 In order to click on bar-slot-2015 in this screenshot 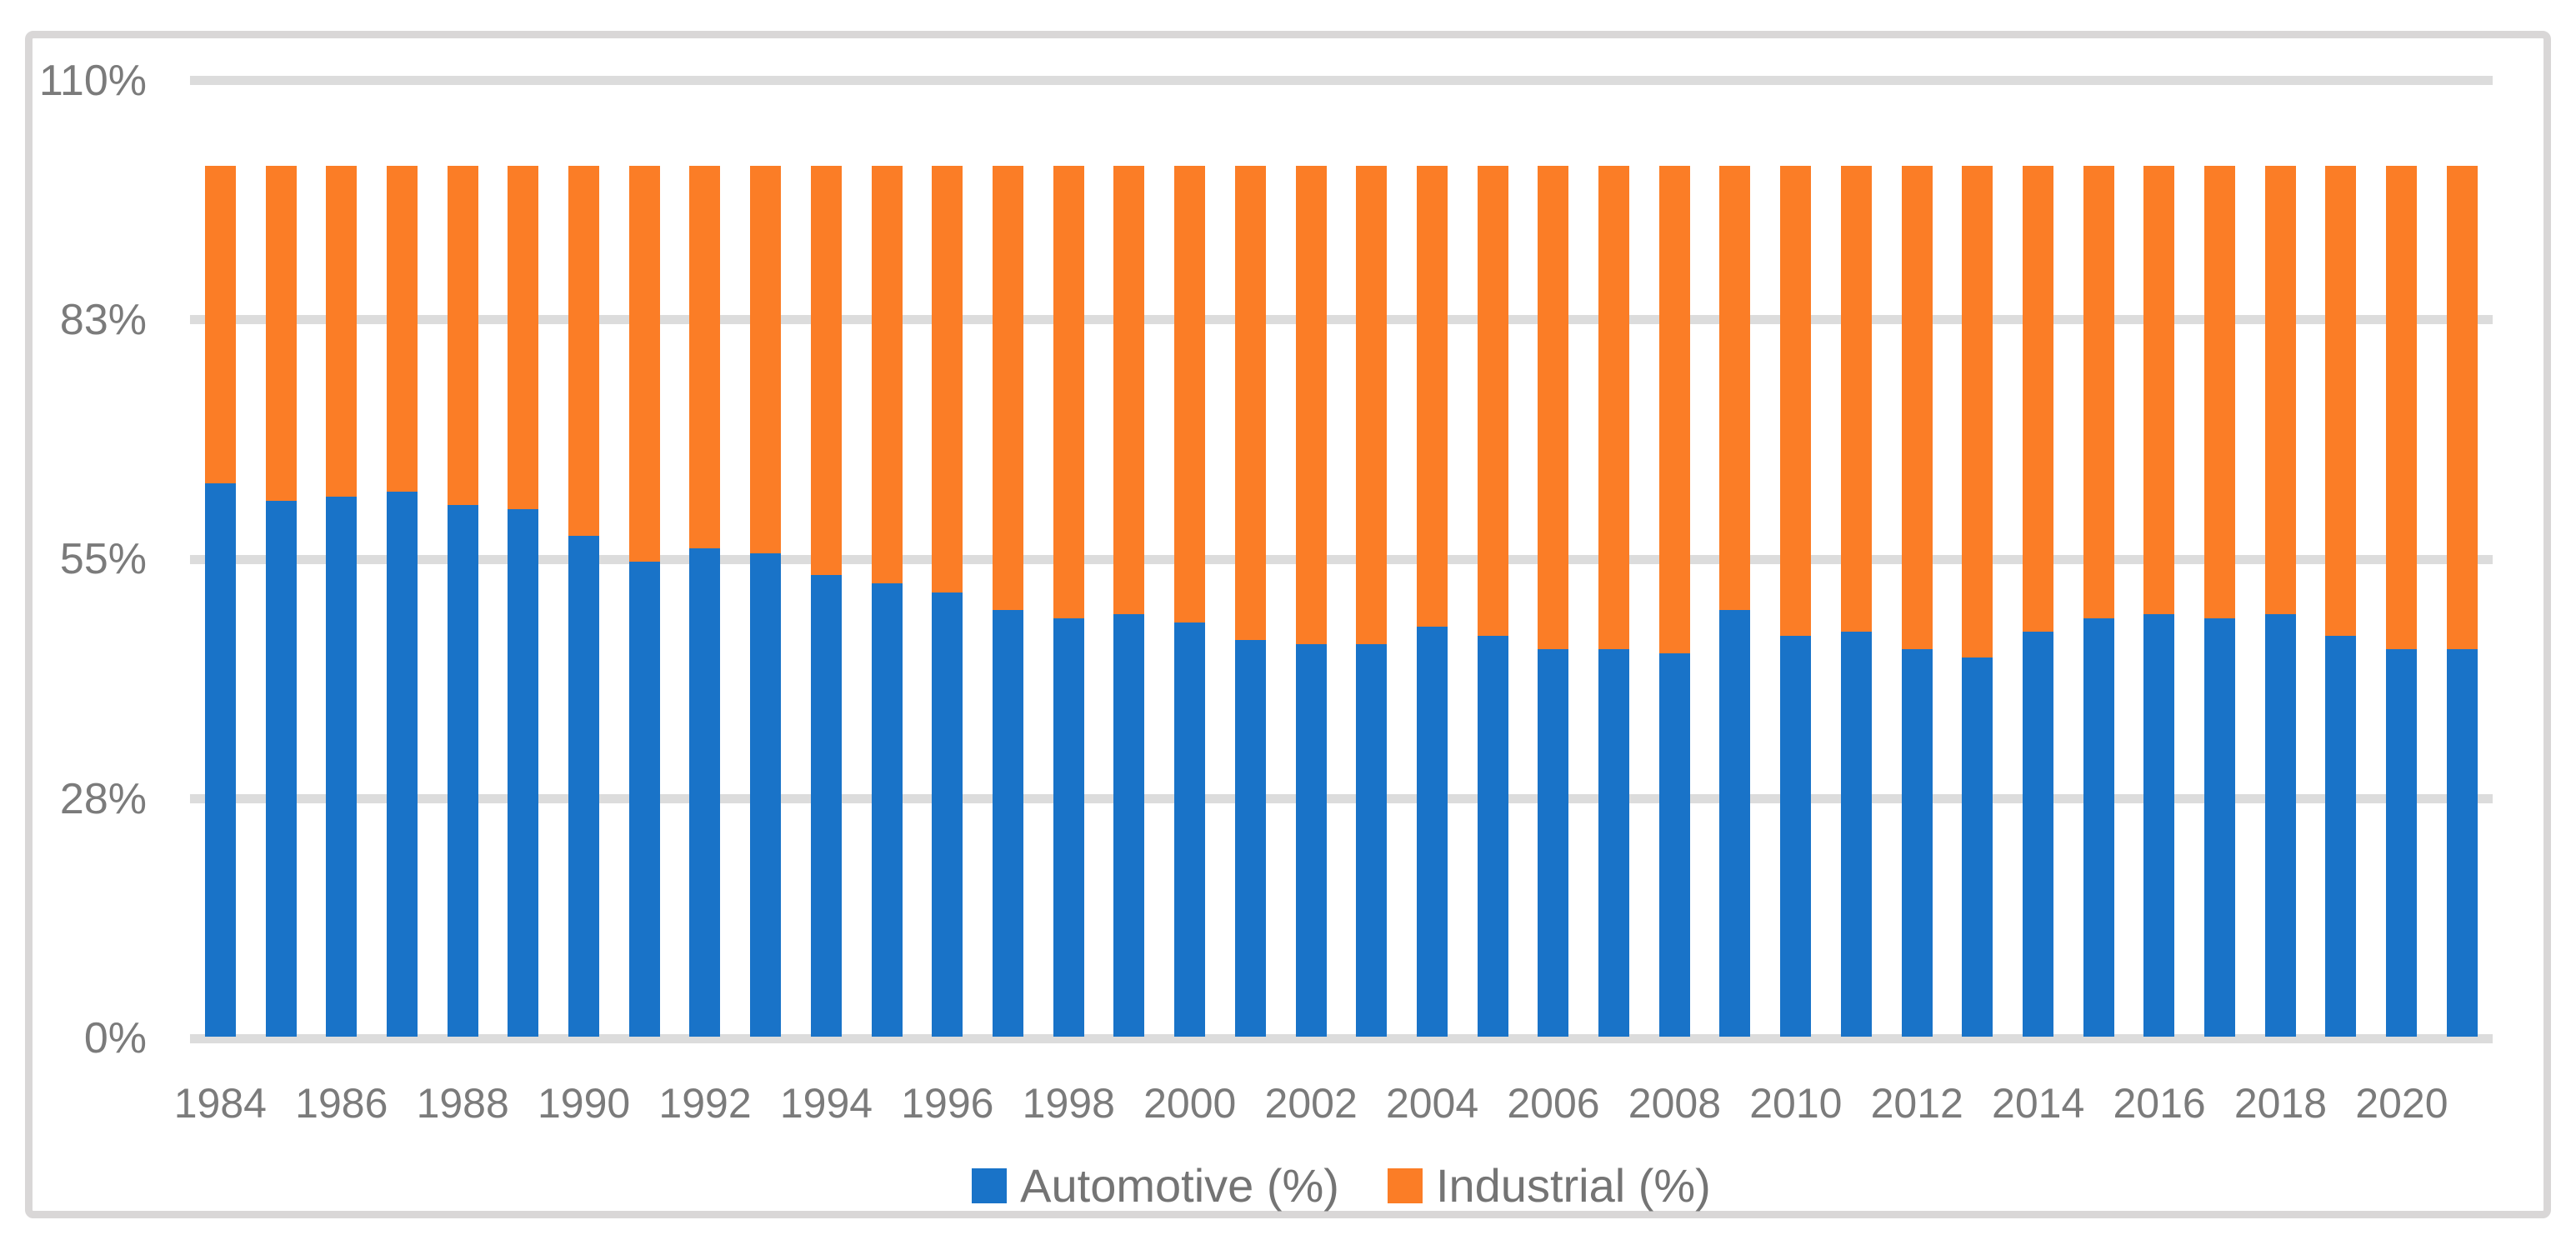, I will do `click(2099, 601)`.